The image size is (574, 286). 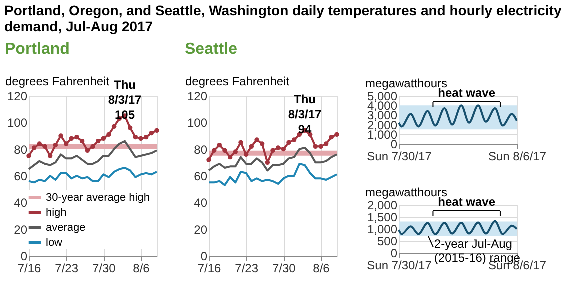 What do you see at coordinates (517, 157) in the screenshot?
I see `x-tick-label: Sun 8/6/17` at bounding box center [517, 157].